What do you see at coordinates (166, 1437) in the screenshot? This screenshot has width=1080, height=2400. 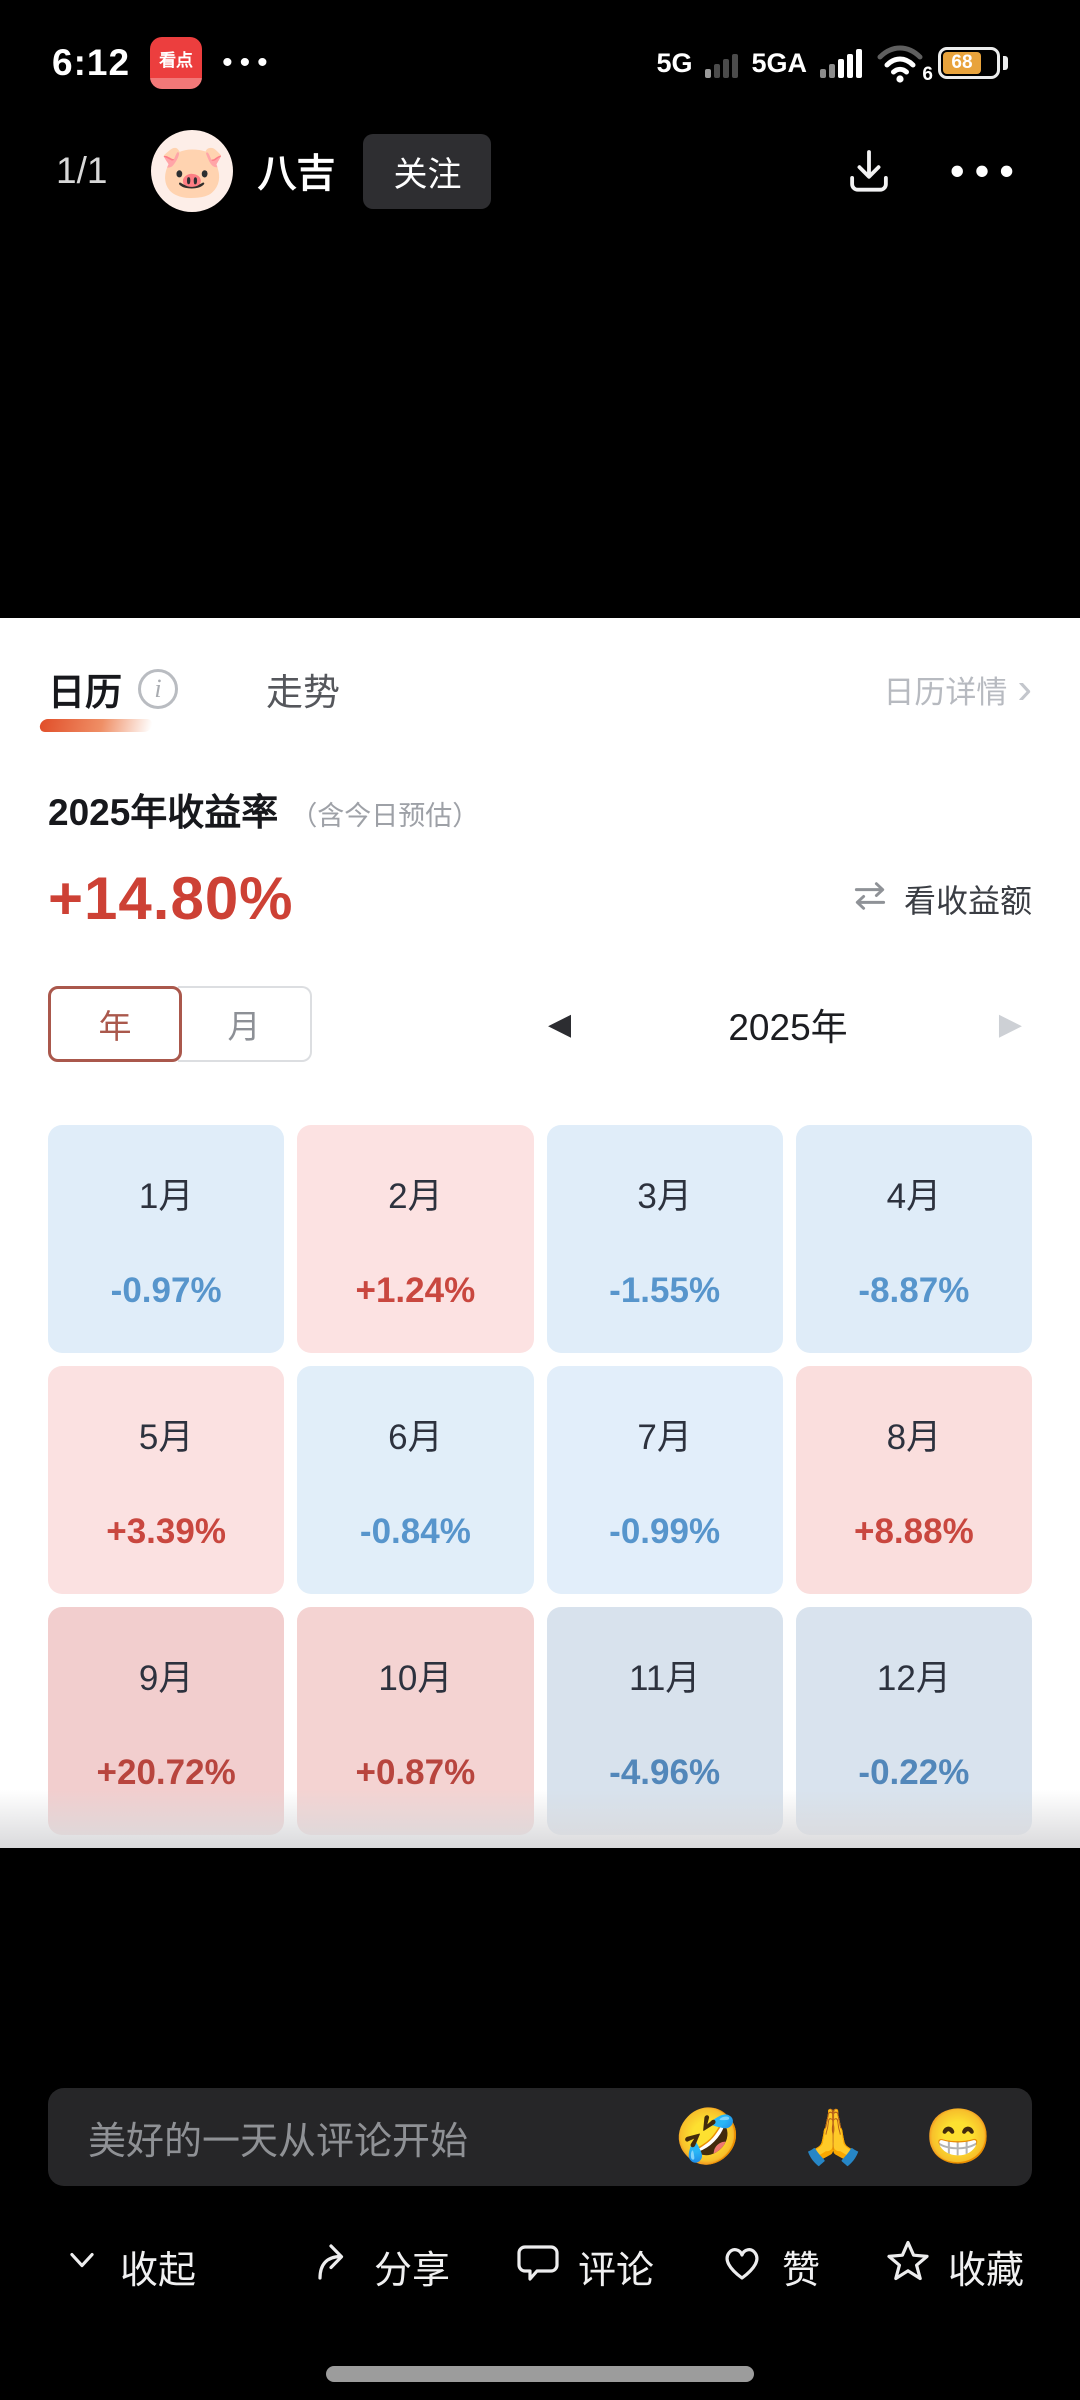 I see `month-label: 5月` at bounding box center [166, 1437].